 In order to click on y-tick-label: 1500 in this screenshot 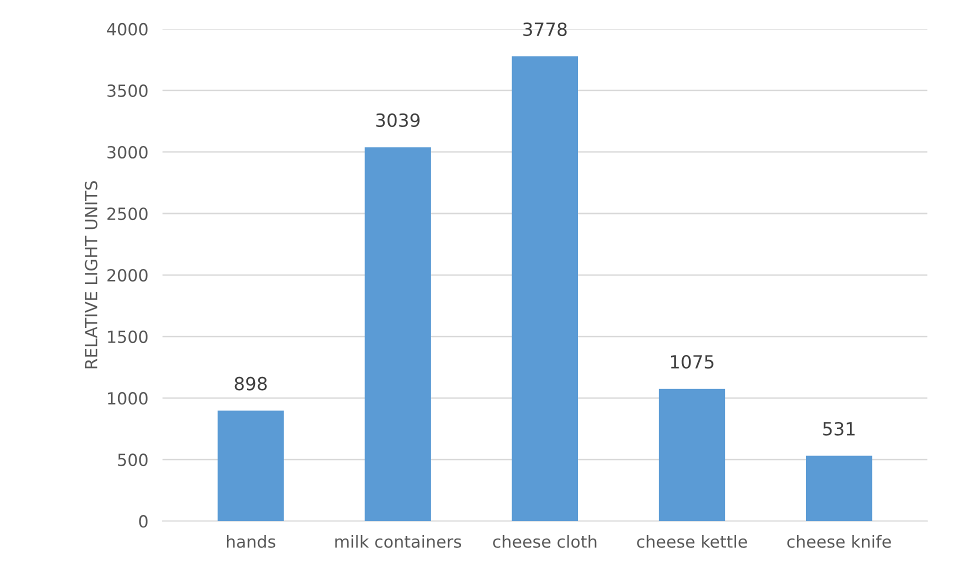, I will do `click(128, 337)`.